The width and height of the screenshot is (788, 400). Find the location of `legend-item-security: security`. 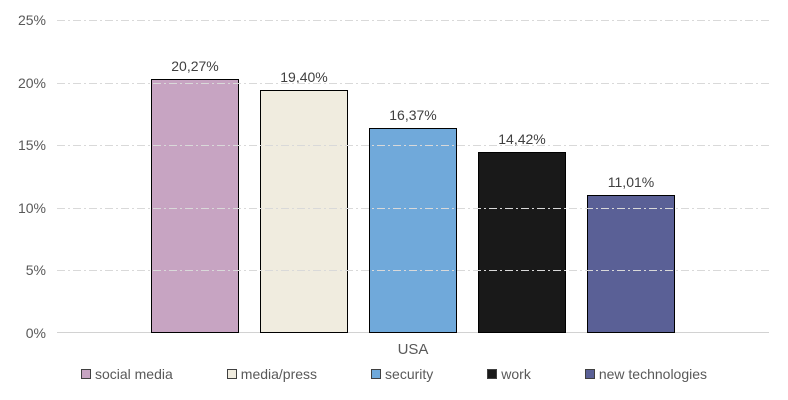

legend-item-security: security is located at coordinates (402, 374).